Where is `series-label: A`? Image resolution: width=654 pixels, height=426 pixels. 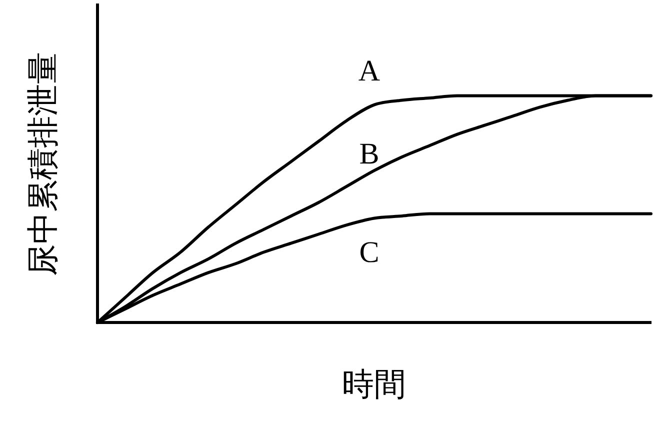
series-label: A is located at coordinates (369, 71).